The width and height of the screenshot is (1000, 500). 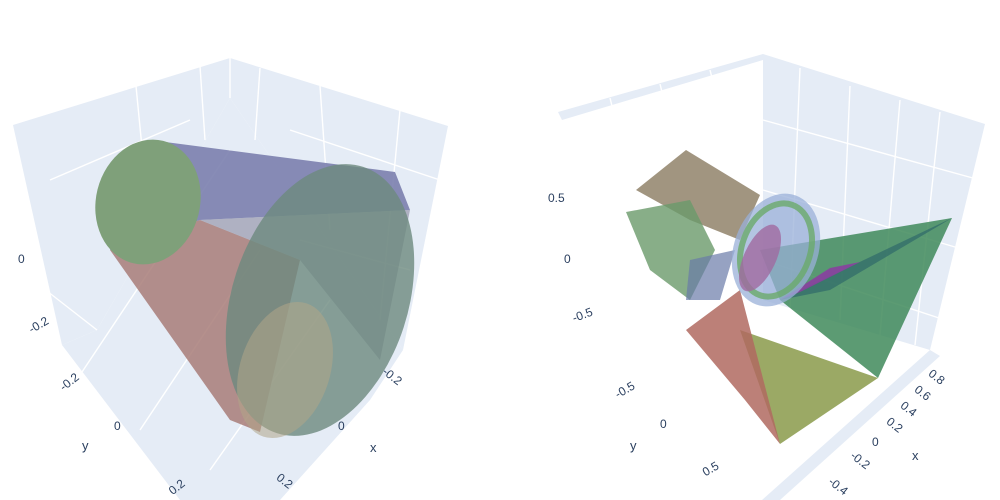 I want to click on right-x-tick-1: 0.6, so click(x=923, y=393).